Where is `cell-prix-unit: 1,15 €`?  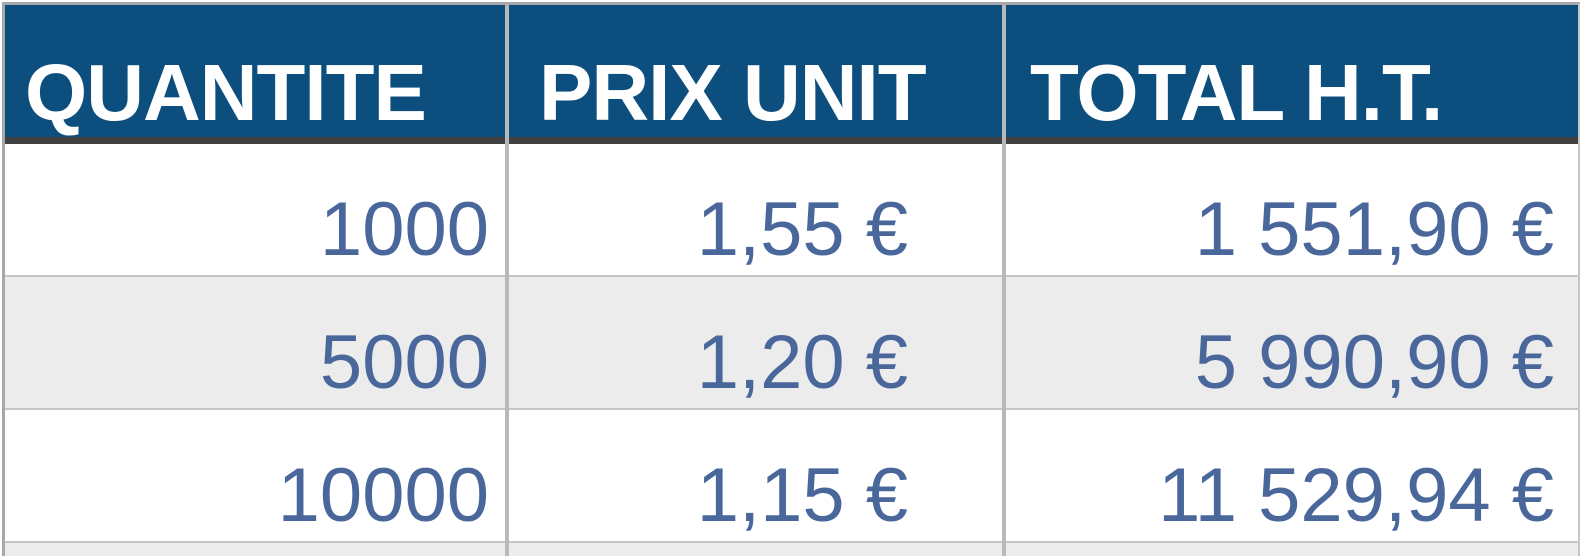 cell-prix-unit: 1,15 € is located at coordinates (802, 495).